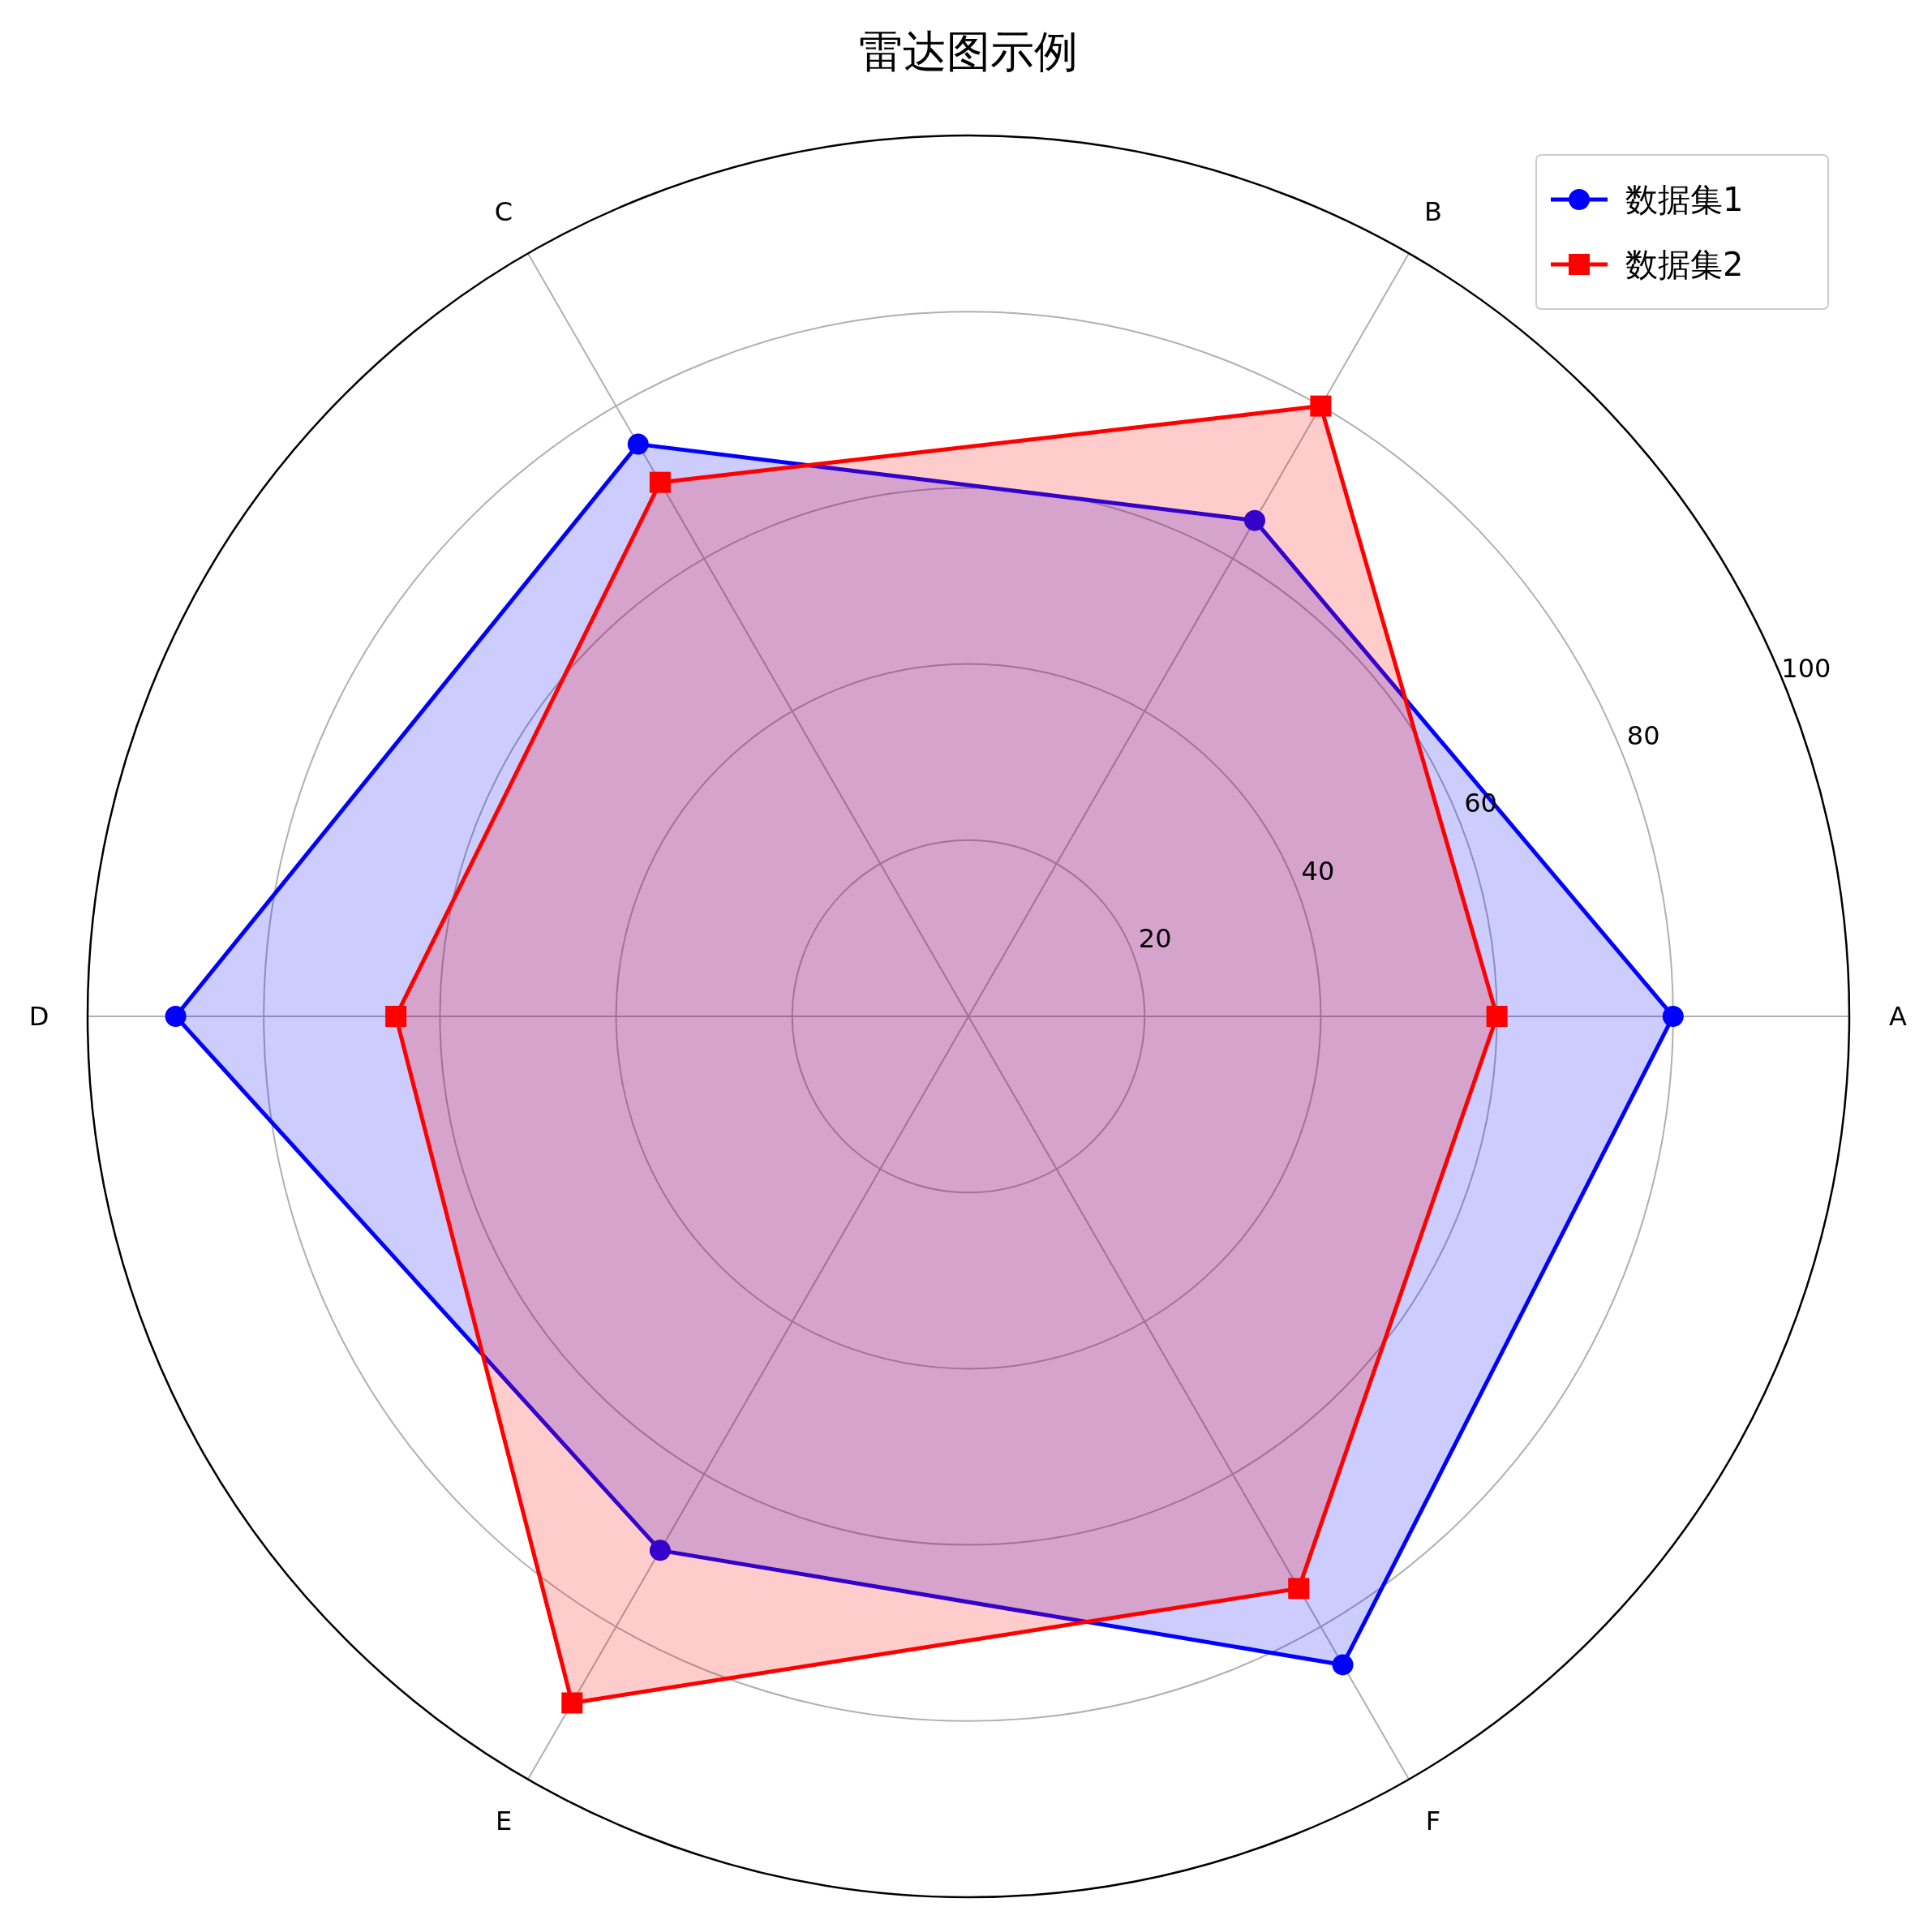  I want to click on y-tick-label: 20, so click(1155, 938).